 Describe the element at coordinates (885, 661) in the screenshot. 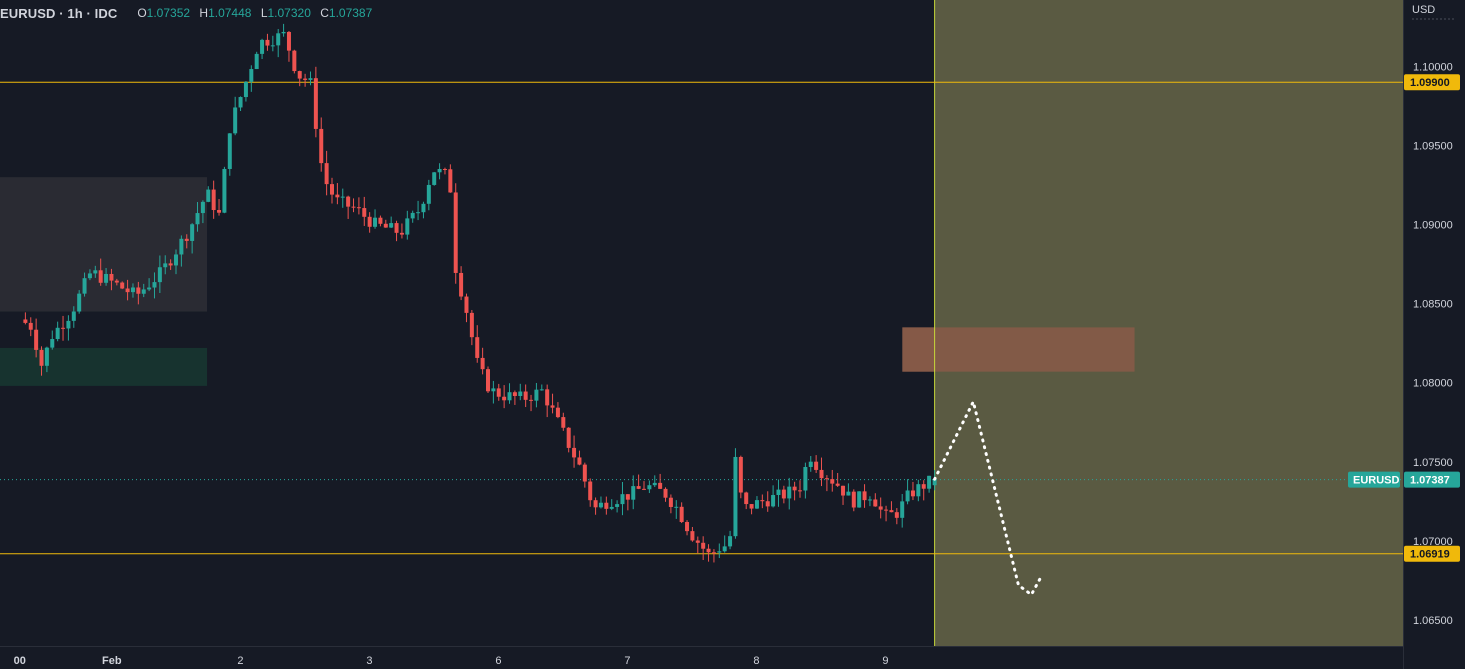

I see `x-tick-label: 9` at that location.